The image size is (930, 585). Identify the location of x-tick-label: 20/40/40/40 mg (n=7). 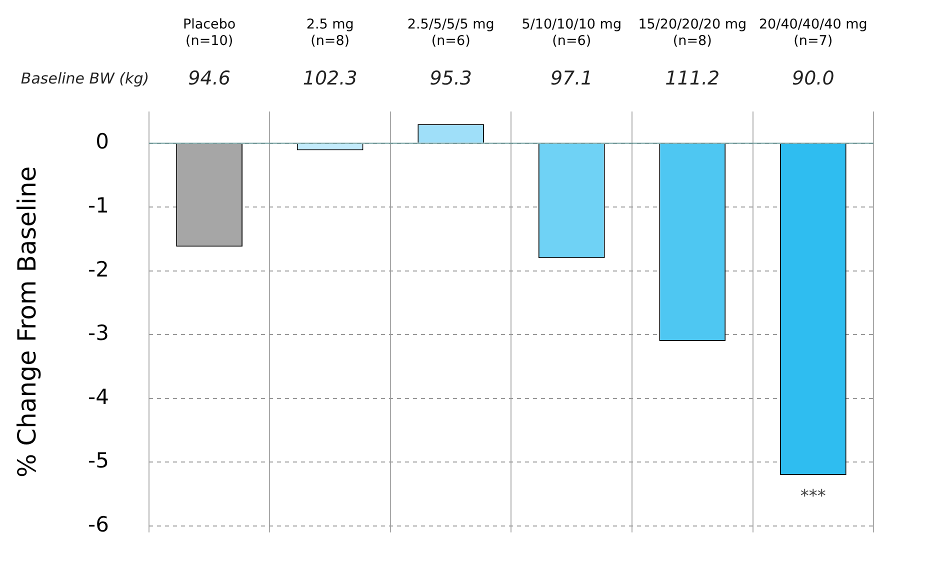
(813, 32).